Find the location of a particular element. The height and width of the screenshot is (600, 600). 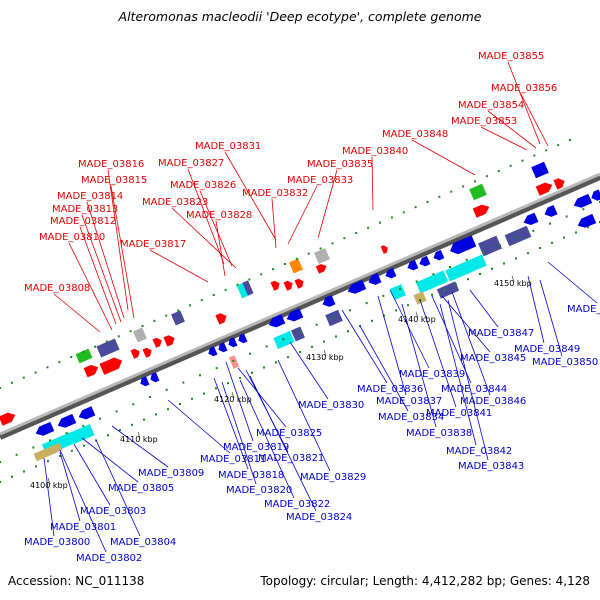

kbp-scale-label: 4110 kbp is located at coordinates (139, 439).